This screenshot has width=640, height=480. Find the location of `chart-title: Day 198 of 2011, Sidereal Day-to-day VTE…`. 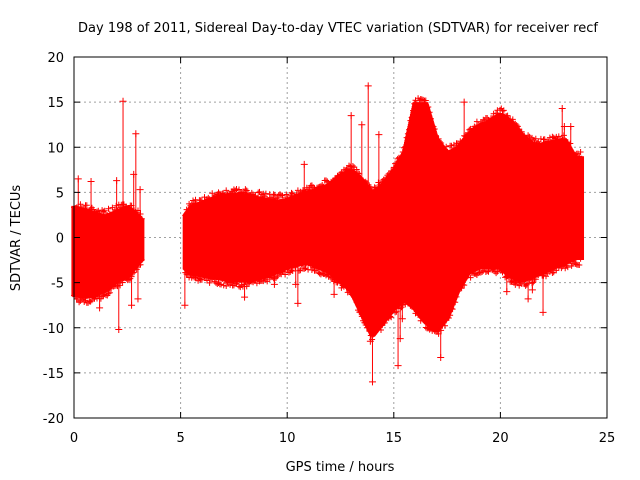

chart-title: Day 198 of 2011, Sidereal Day-to-day VTE… is located at coordinates (338, 28).